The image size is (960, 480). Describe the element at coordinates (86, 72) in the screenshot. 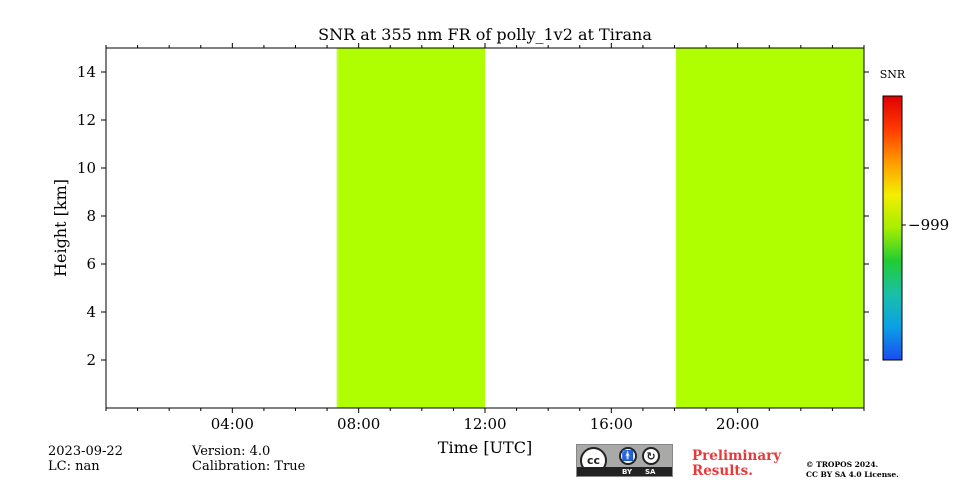

I see `y-tick-label: 14` at that location.